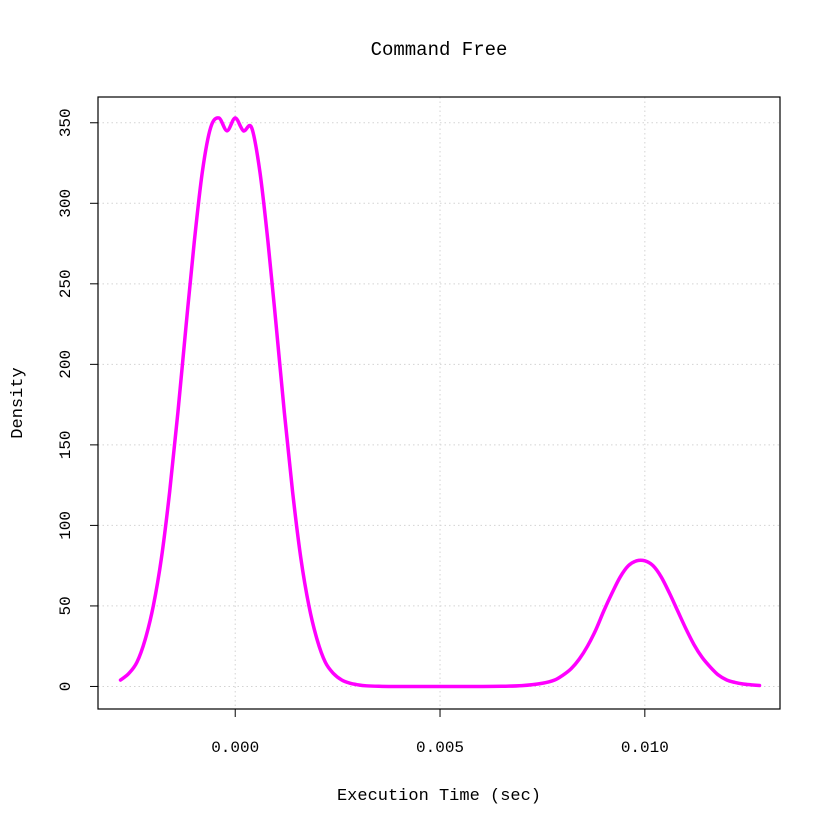 This screenshot has width=830, height=830. What do you see at coordinates (235, 748) in the screenshot?
I see `x-tick-label: 0.000` at bounding box center [235, 748].